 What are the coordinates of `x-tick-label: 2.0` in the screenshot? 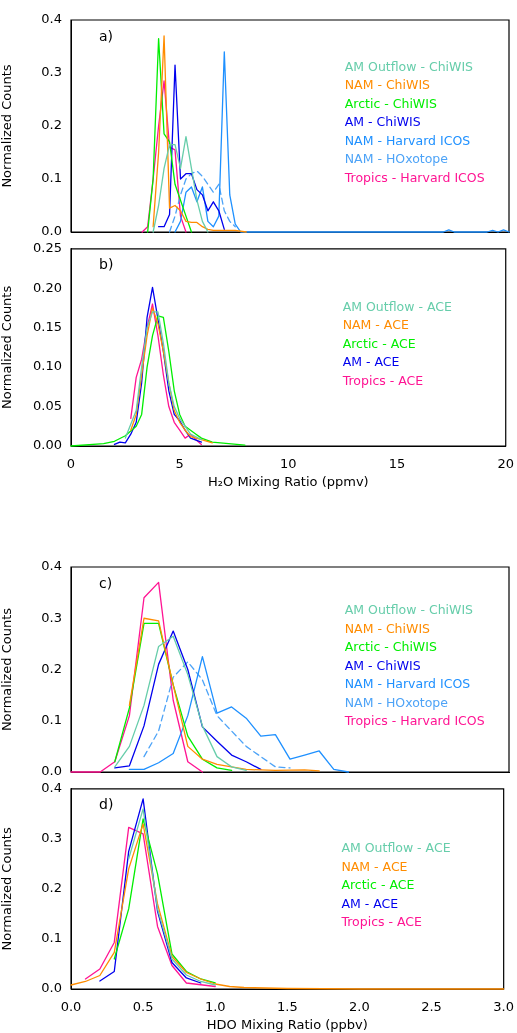 It's located at (359, 1007).